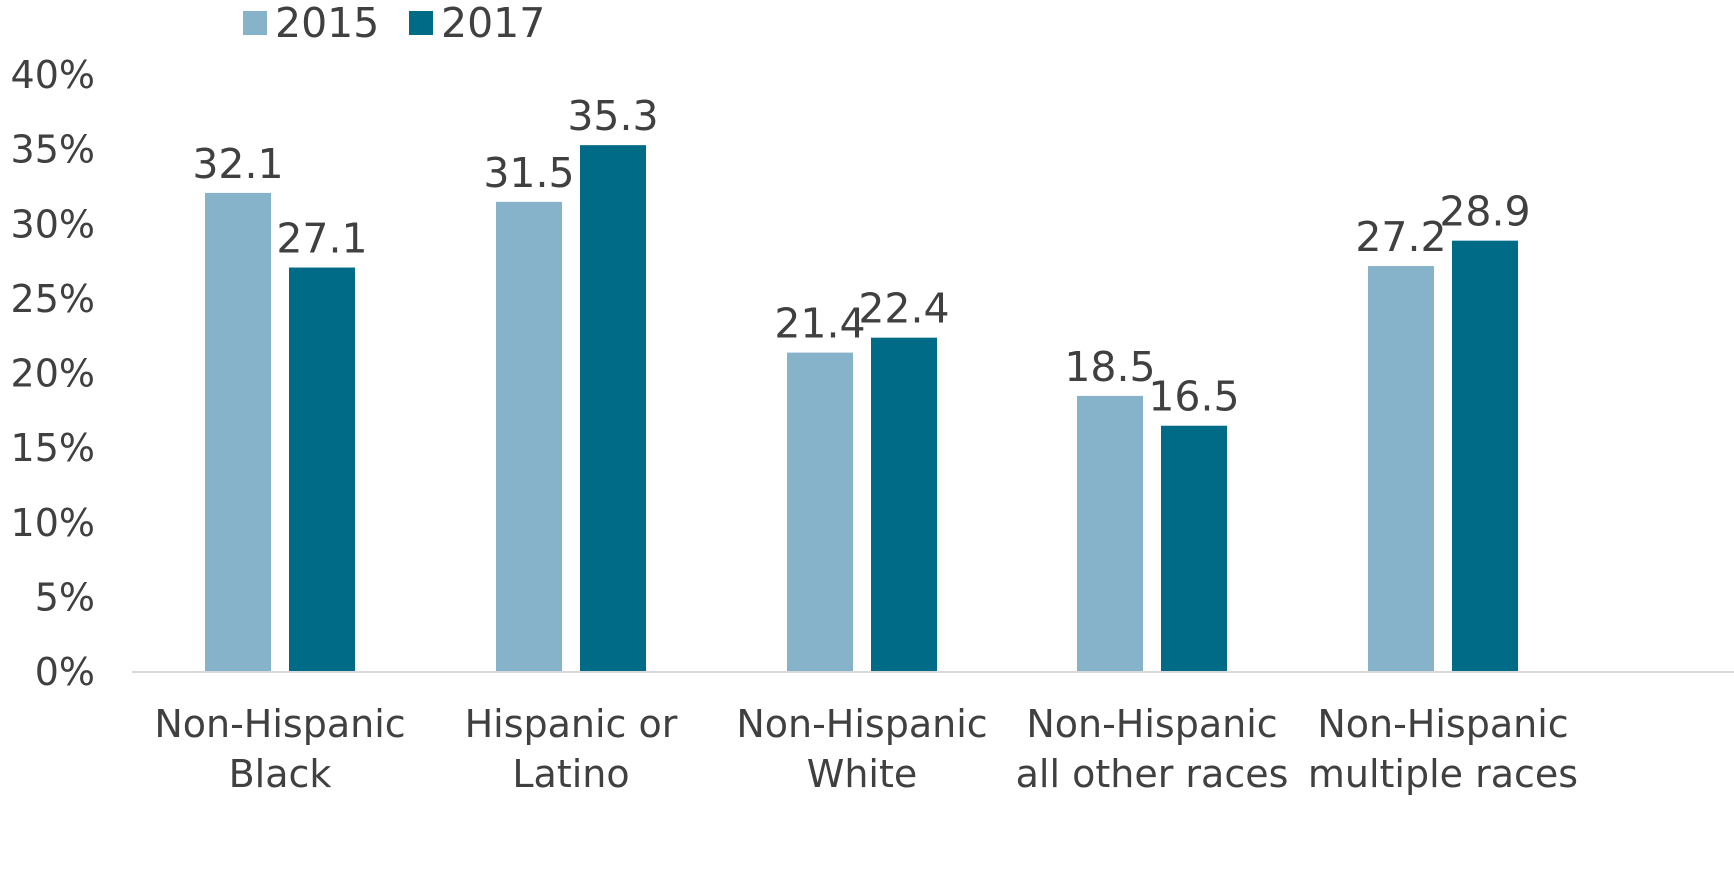 The height and width of the screenshot is (877, 1734). I want to click on legend: 2015 2017, so click(394, 23).